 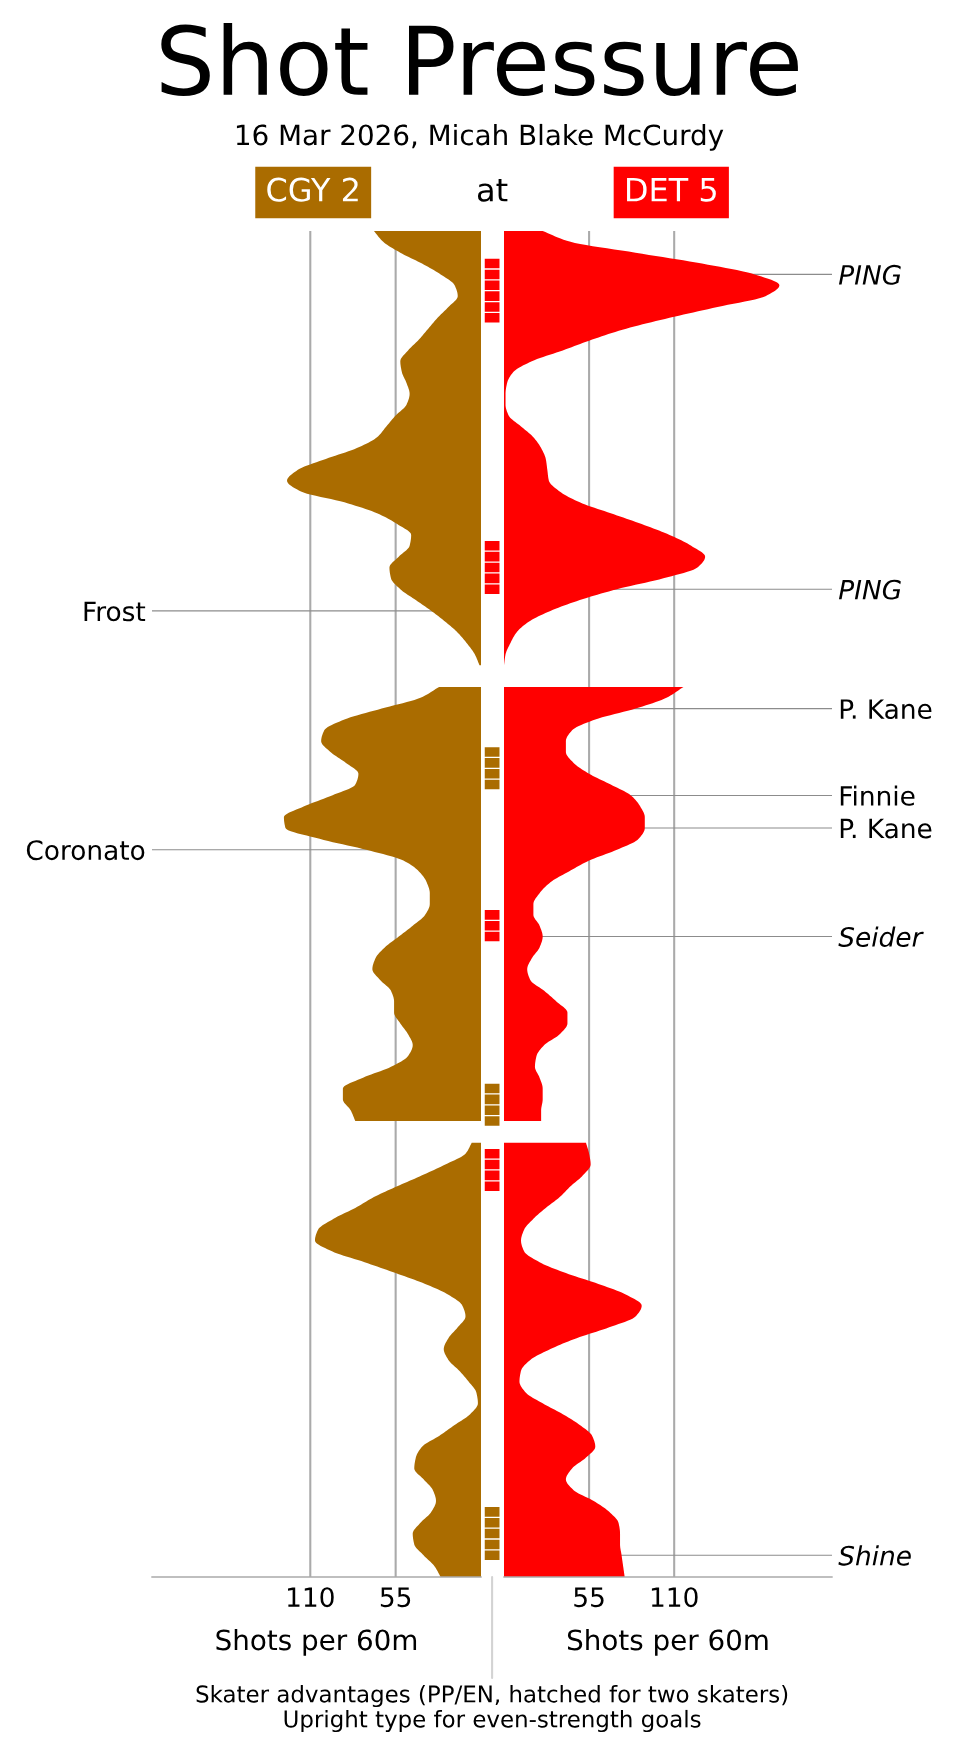 What do you see at coordinates (877, 795) in the screenshot?
I see `y-tick-label: Finnie` at bounding box center [877, 795].